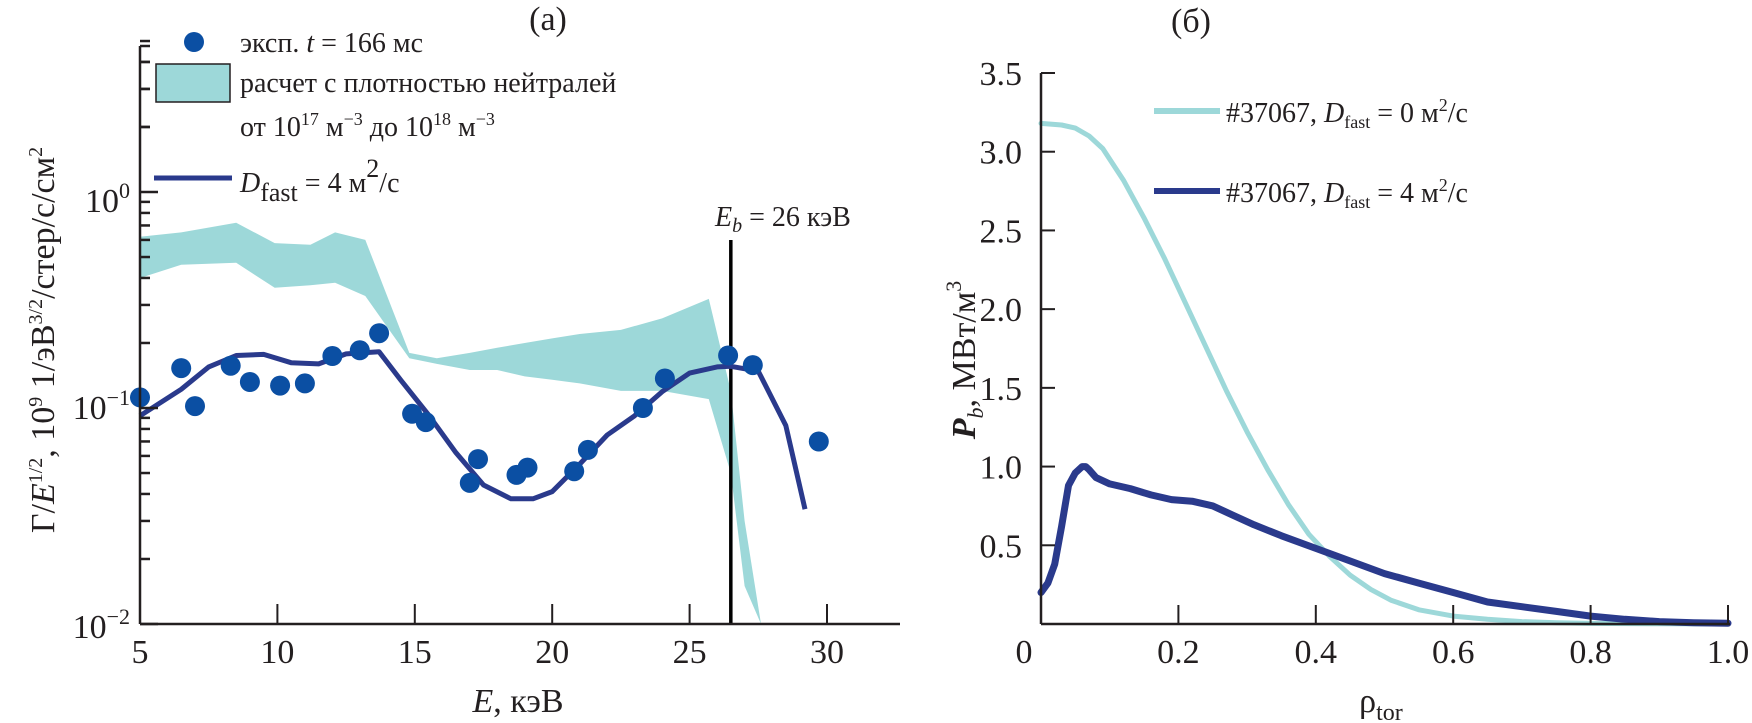 The width and height of the screenshot is (1752, 723). I want to click on legend-label-dfast4: #37067, Dfast = 4 м2/с, so click(1347, 193).